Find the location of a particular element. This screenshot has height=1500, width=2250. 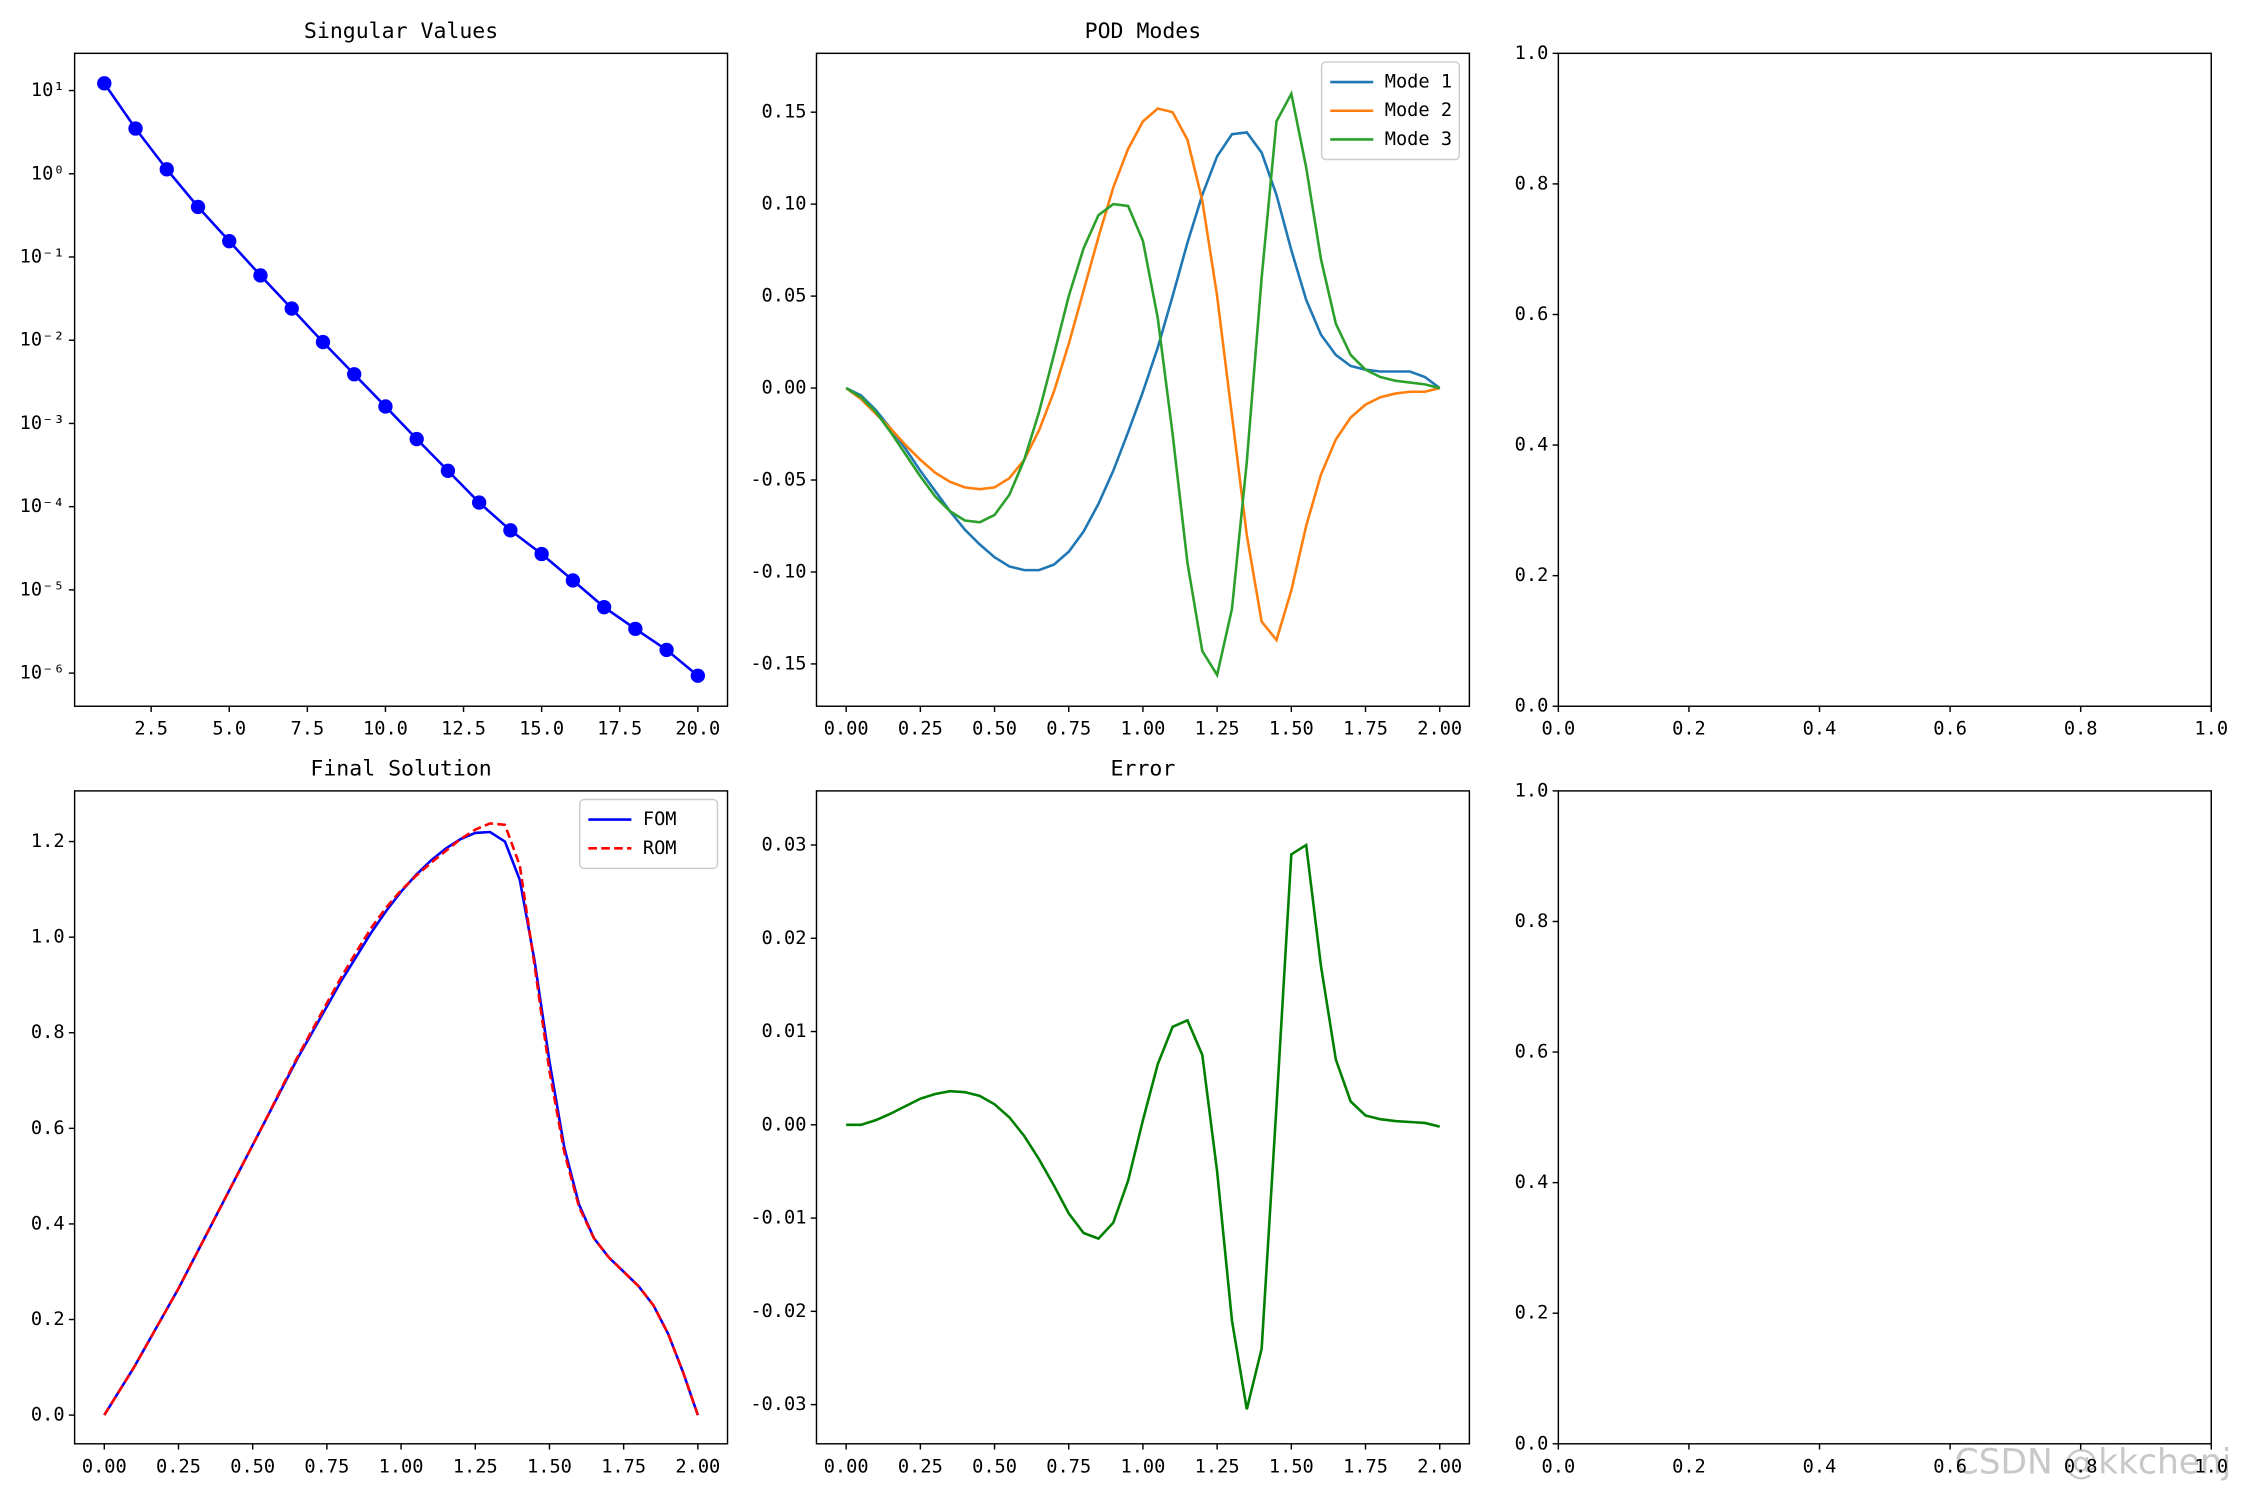

y-tick-label: 0.01 is located at coordinates (784, 1031).